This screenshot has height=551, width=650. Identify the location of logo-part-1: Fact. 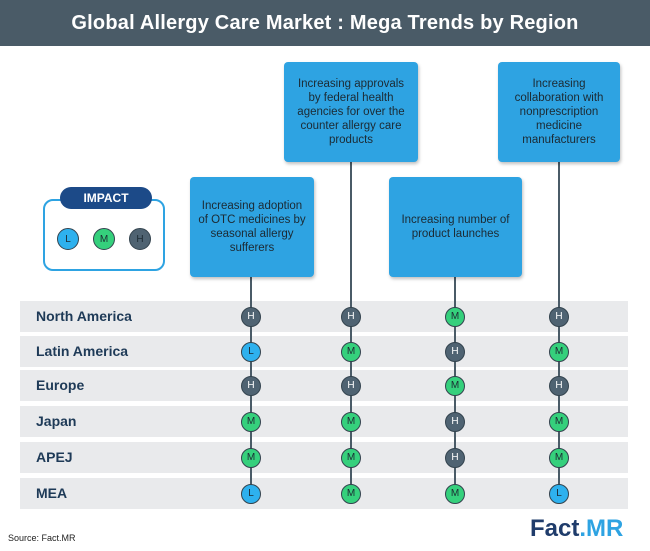
(555, 528).